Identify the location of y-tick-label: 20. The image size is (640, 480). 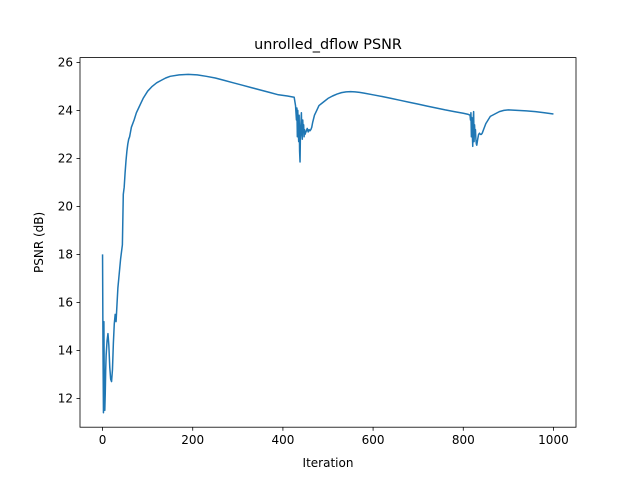
(65, 207).